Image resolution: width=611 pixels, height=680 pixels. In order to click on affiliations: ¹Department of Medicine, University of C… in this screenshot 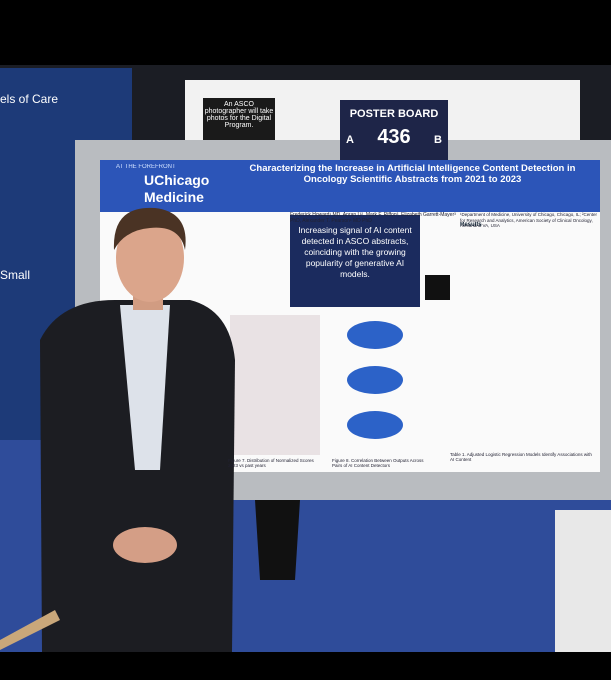, I will do `click(529, 220)`.